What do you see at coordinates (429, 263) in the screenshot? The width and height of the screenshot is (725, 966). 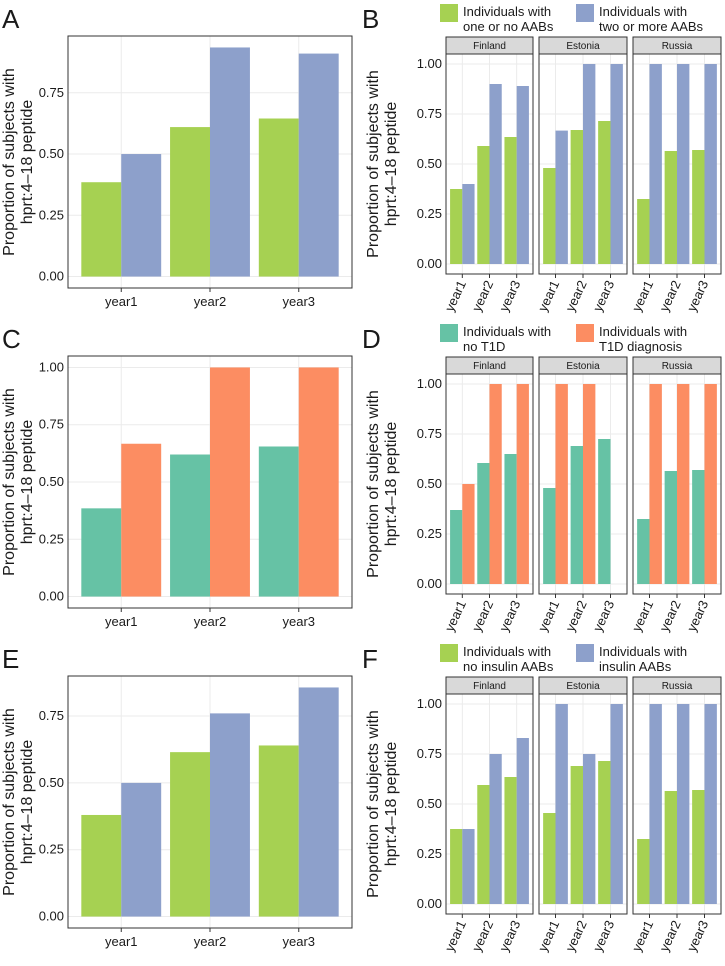 I see `y-tick-label: 0.00` at bounding box center [429, 263].